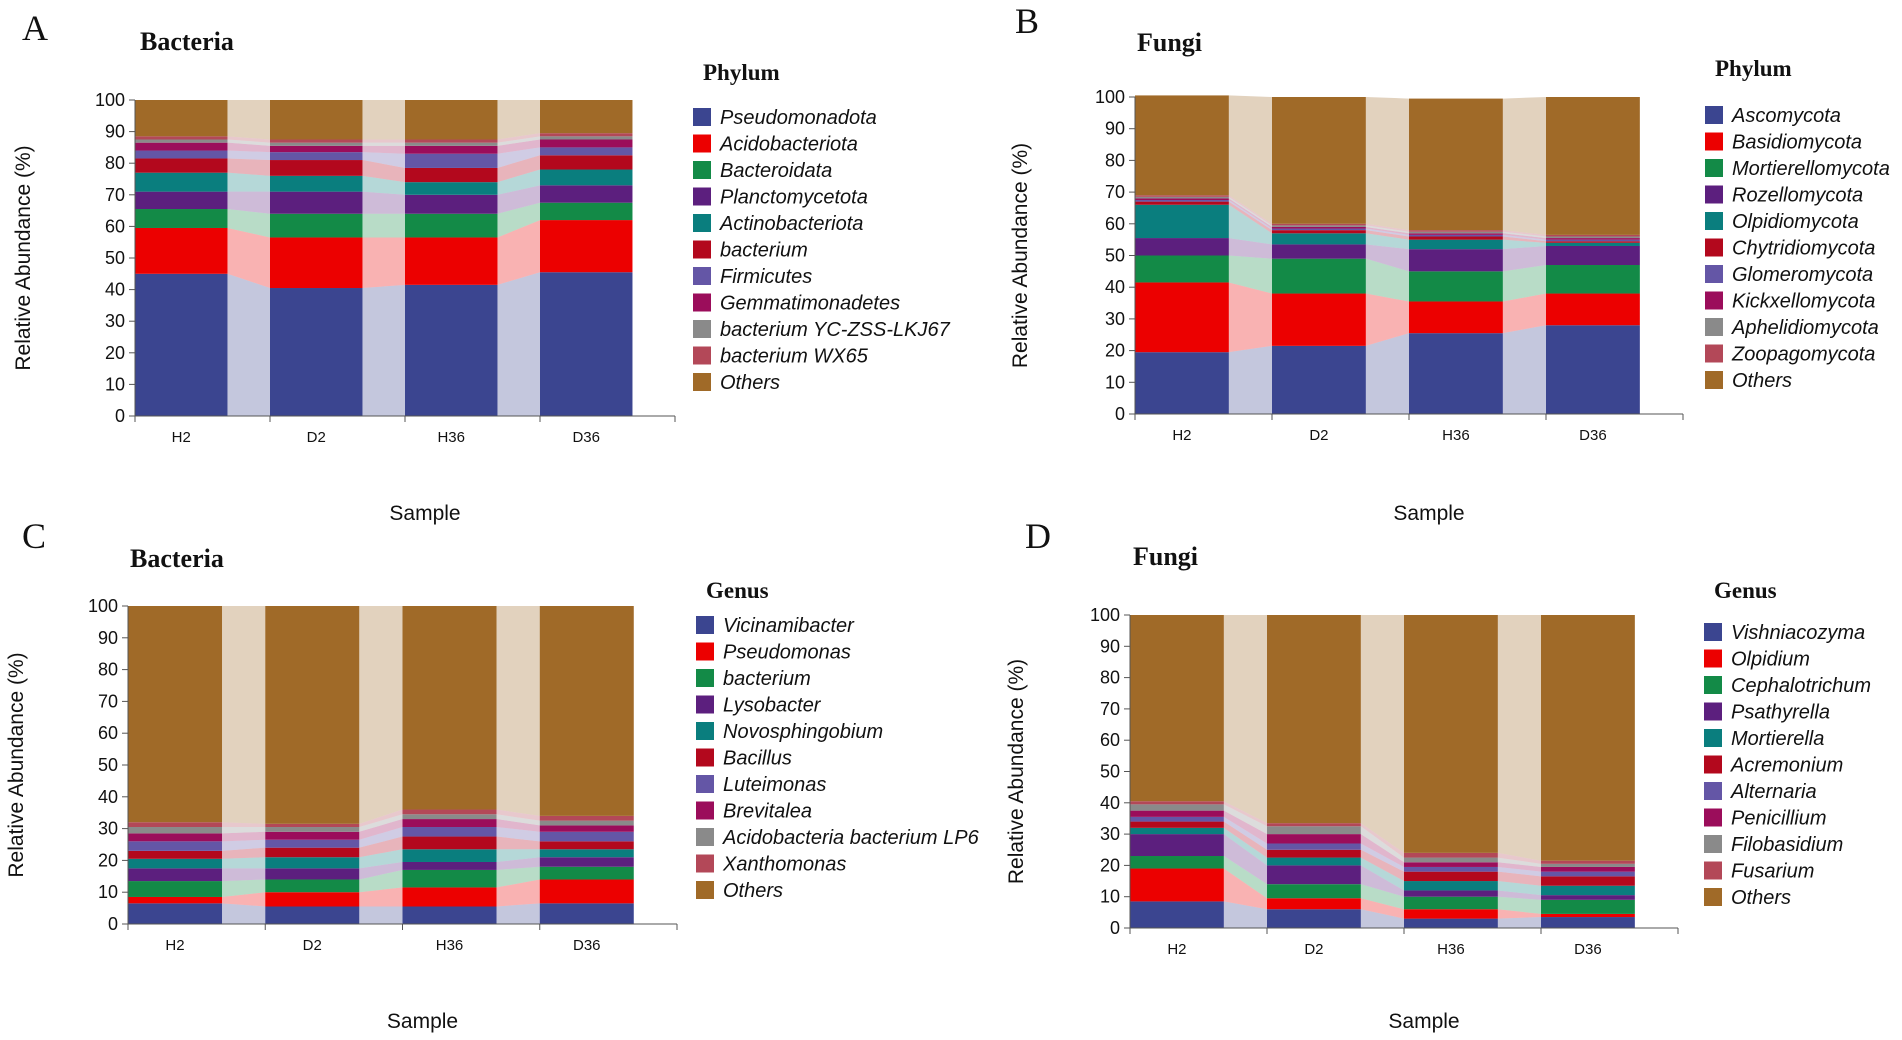 The width and height of the screenshot is (1902, 1040). Describe the element at coordinates (187, 41) in the screenshot. I see `chart-title: Bacteria` at that location.